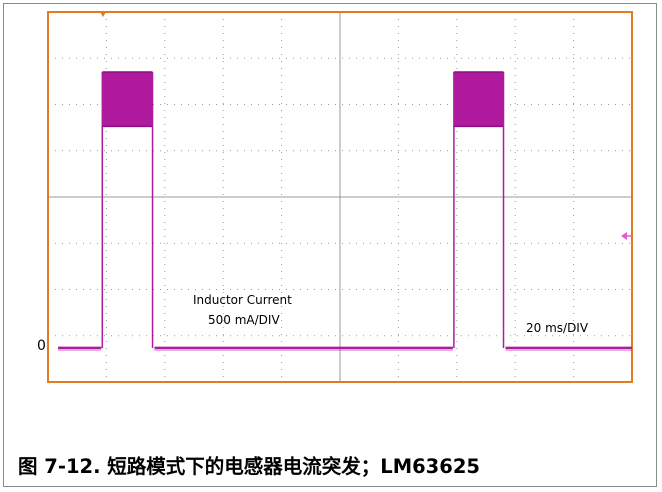 This screenshot has height=492, width=662. I want to click on trigger-marker-top, so click(103, 14).